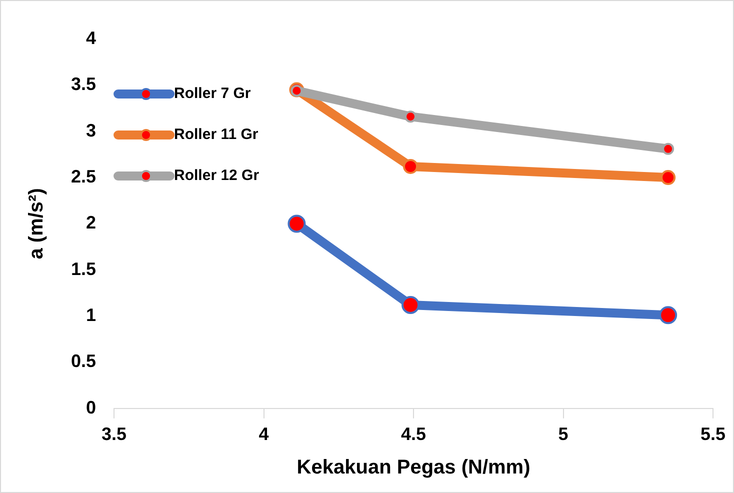 Image resolution: width=734 pixels, height=493 pixels. What do you see at coordinates (713, 434) in the screenshot?
I see `x-tick-label: 5.5` at bounding box center [713, 434].